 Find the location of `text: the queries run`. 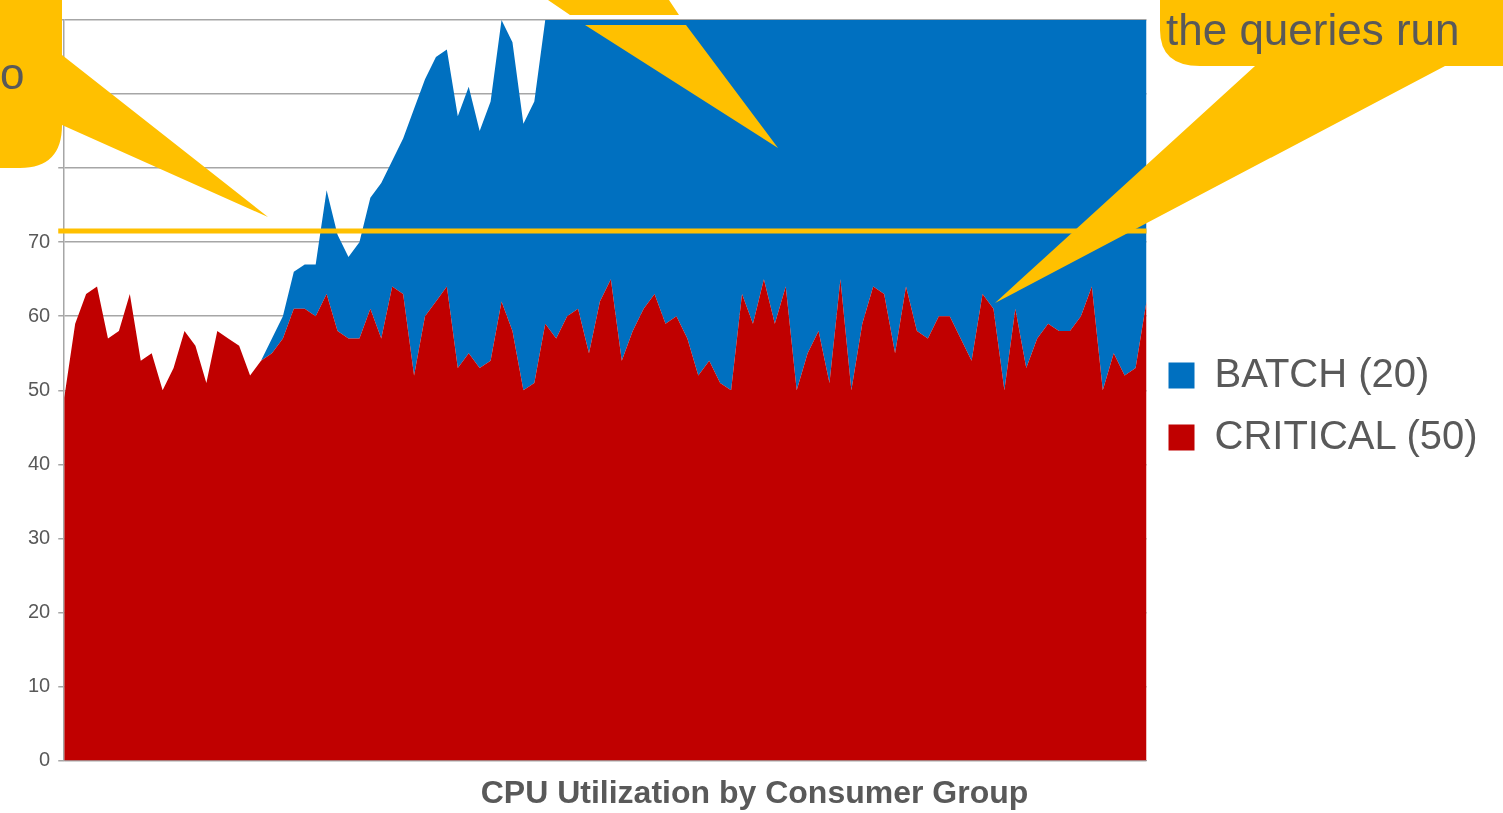

text: the queries run is located at coordinates (1313, 29).